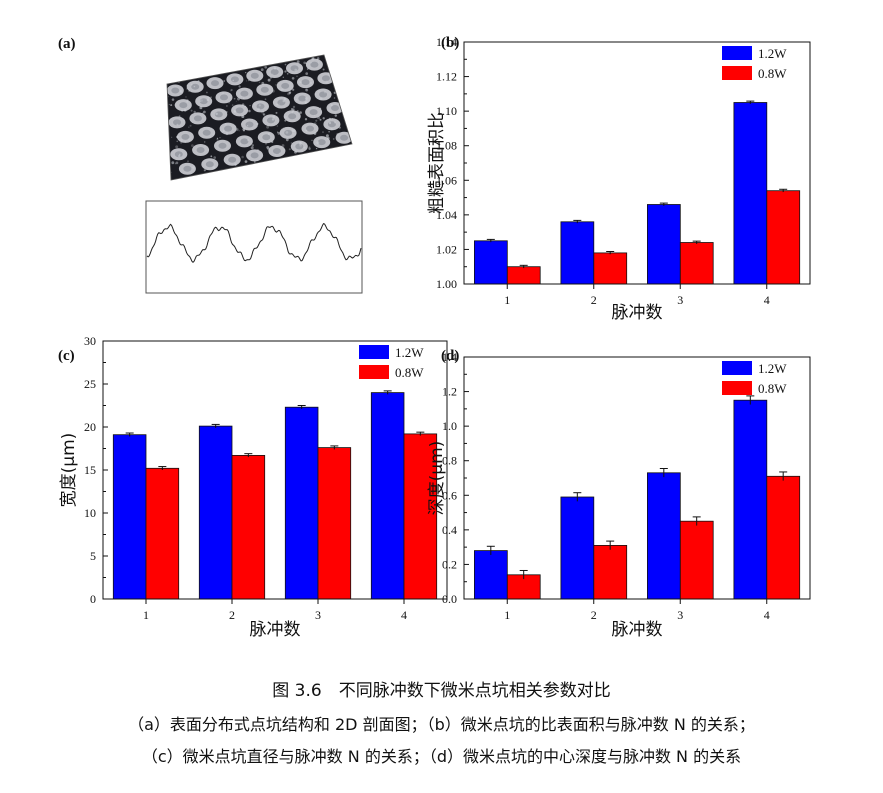 The height and width of the screenshot is (793, 883). I want to click on y-tick-label: 15, so click(90, 470).